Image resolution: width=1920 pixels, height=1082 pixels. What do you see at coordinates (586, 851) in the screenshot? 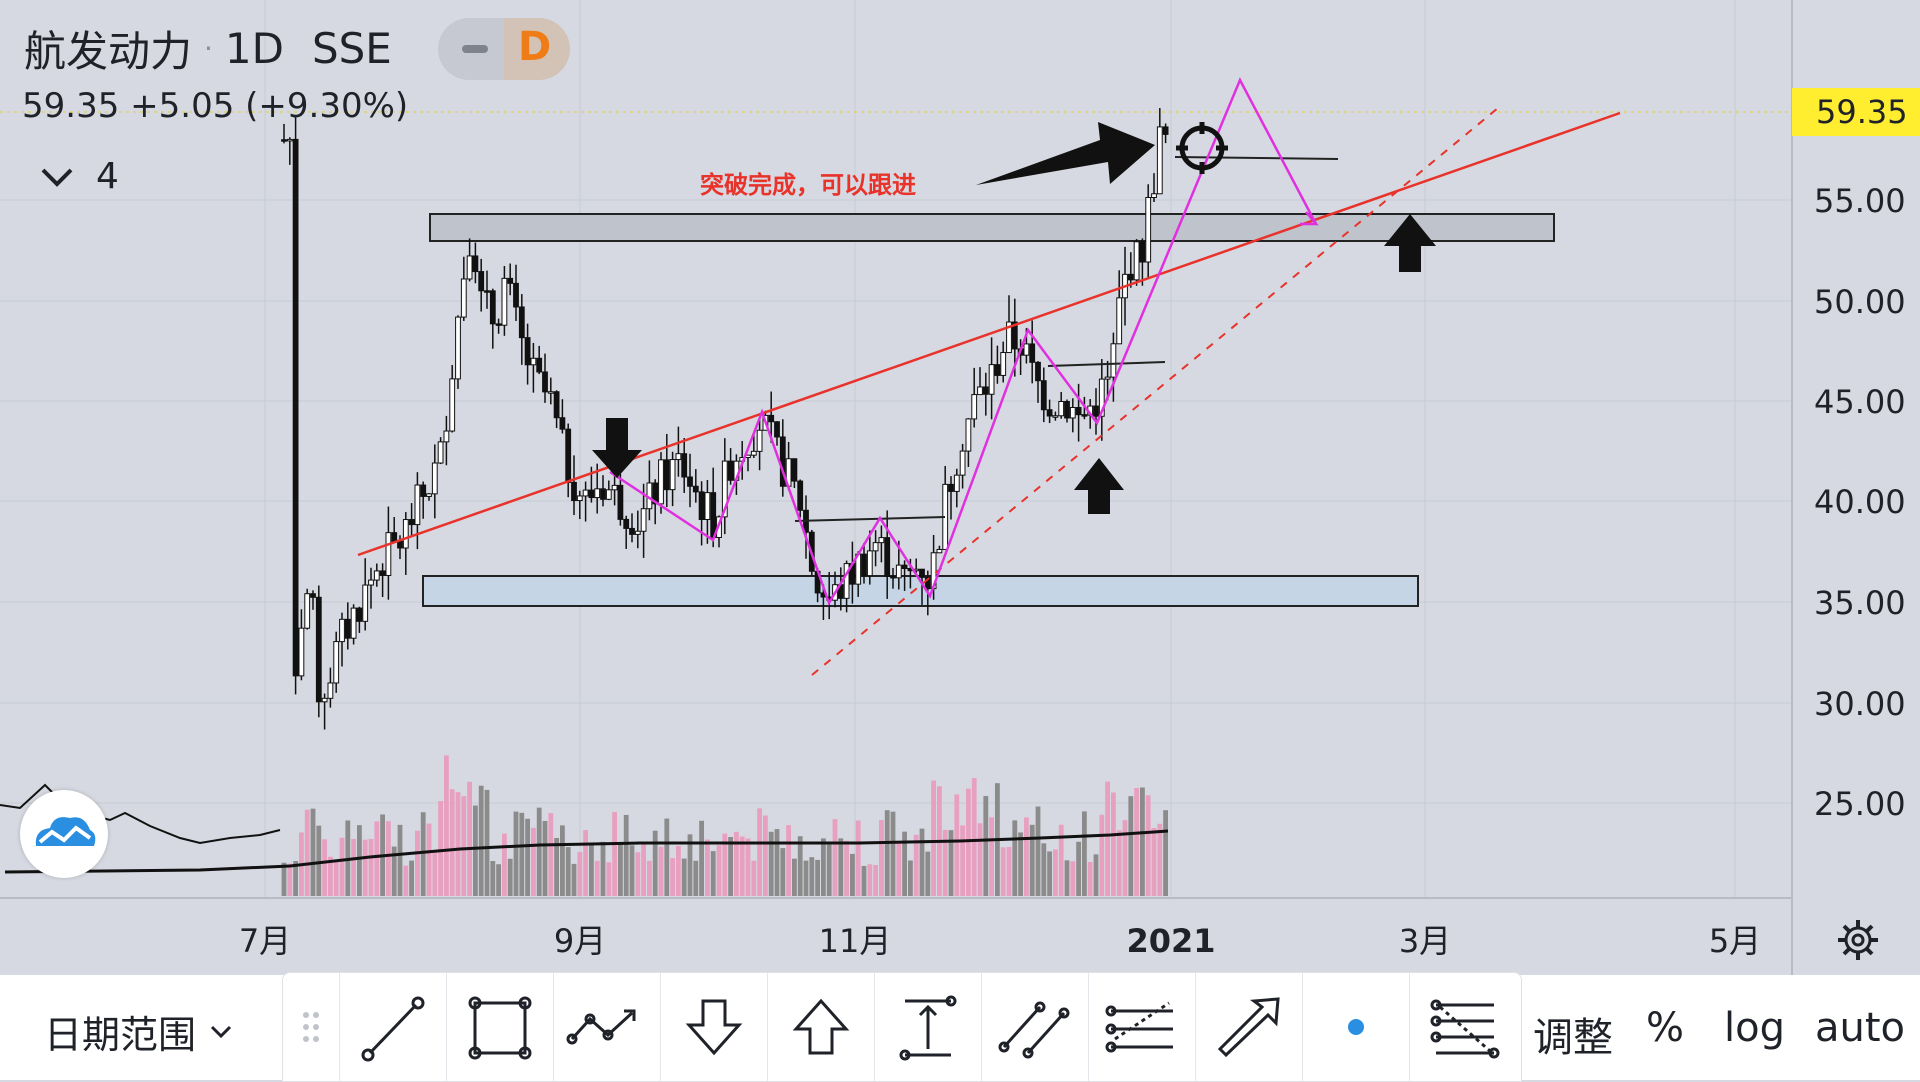
I see `volume-ma-line` at bounding box center [586, 851].